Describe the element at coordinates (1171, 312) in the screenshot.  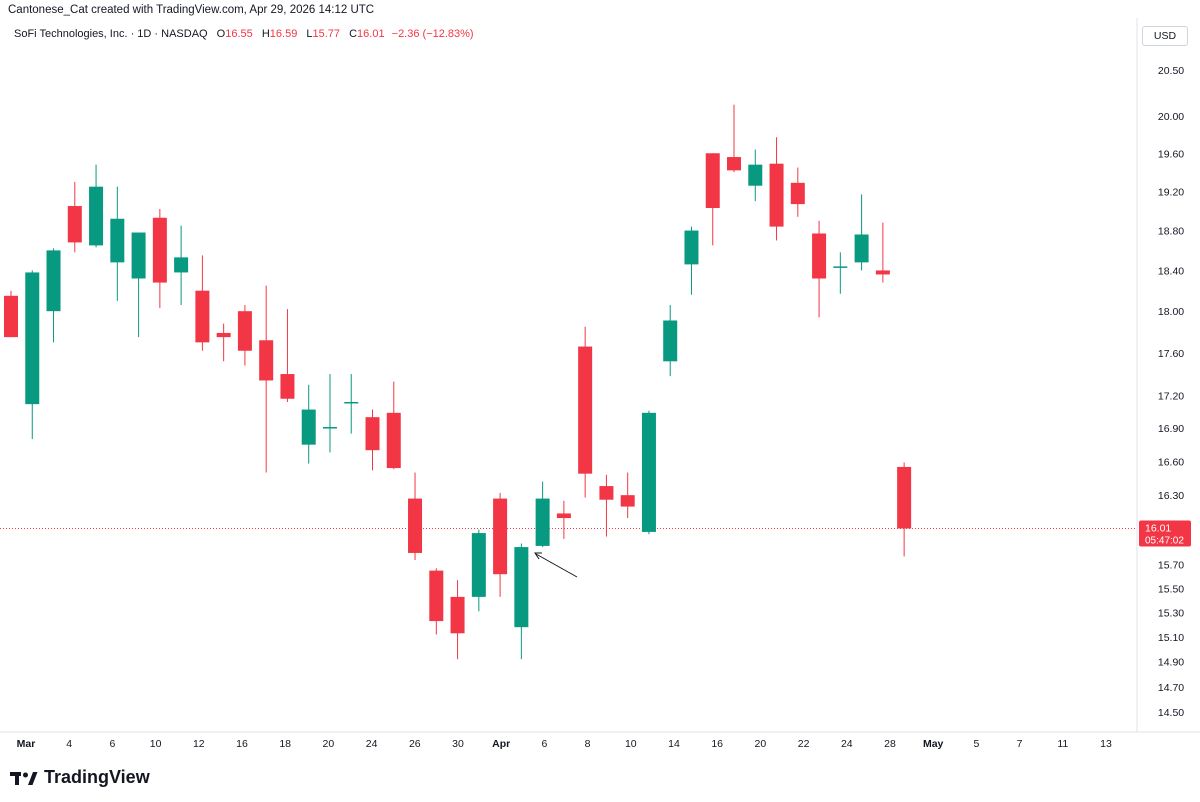
I see `price-tick-label: 18.00` at that location.